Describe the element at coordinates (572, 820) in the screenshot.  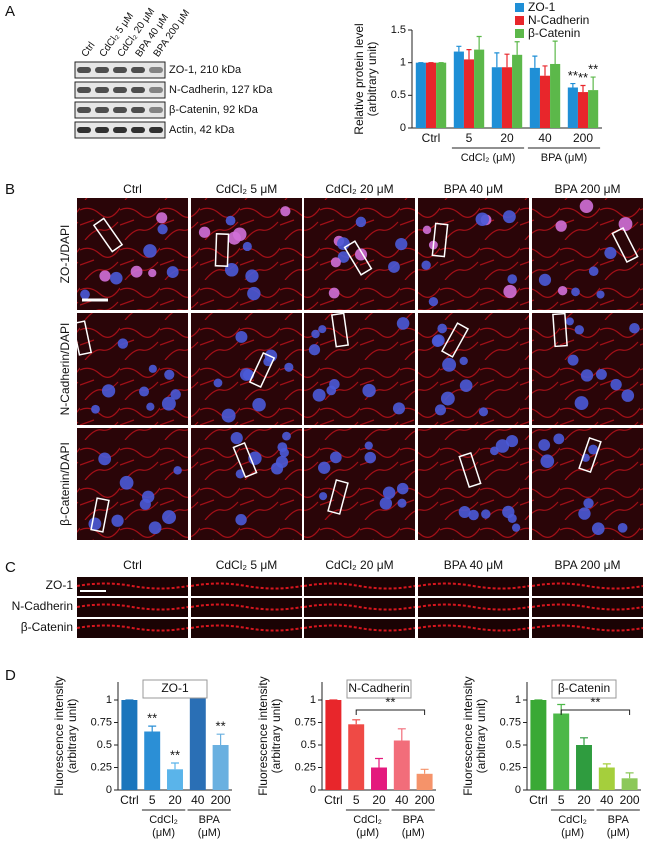
I see `group-label: CdCl₂` at that location.